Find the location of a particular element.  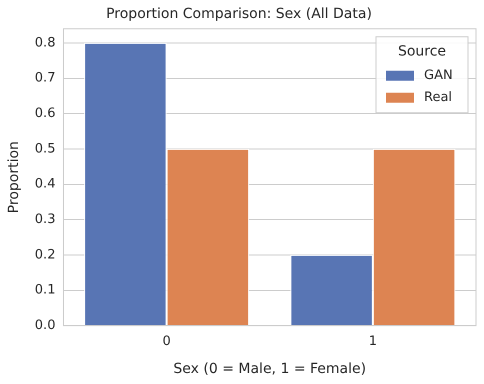

y-tick-label: 0.7 is located at coordinates (45, 78).